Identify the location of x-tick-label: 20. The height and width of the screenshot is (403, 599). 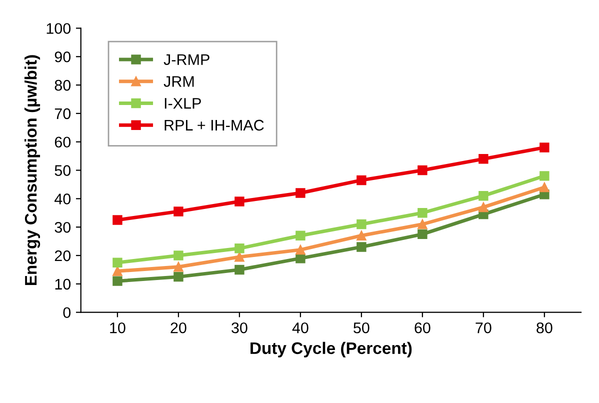
(178, 328).